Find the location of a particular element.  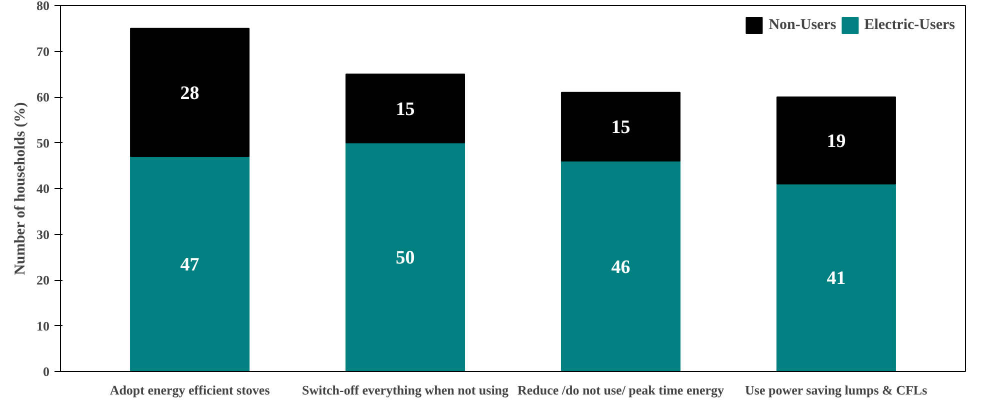

y-tick-label: 40 is located at coordinates (43, 188).